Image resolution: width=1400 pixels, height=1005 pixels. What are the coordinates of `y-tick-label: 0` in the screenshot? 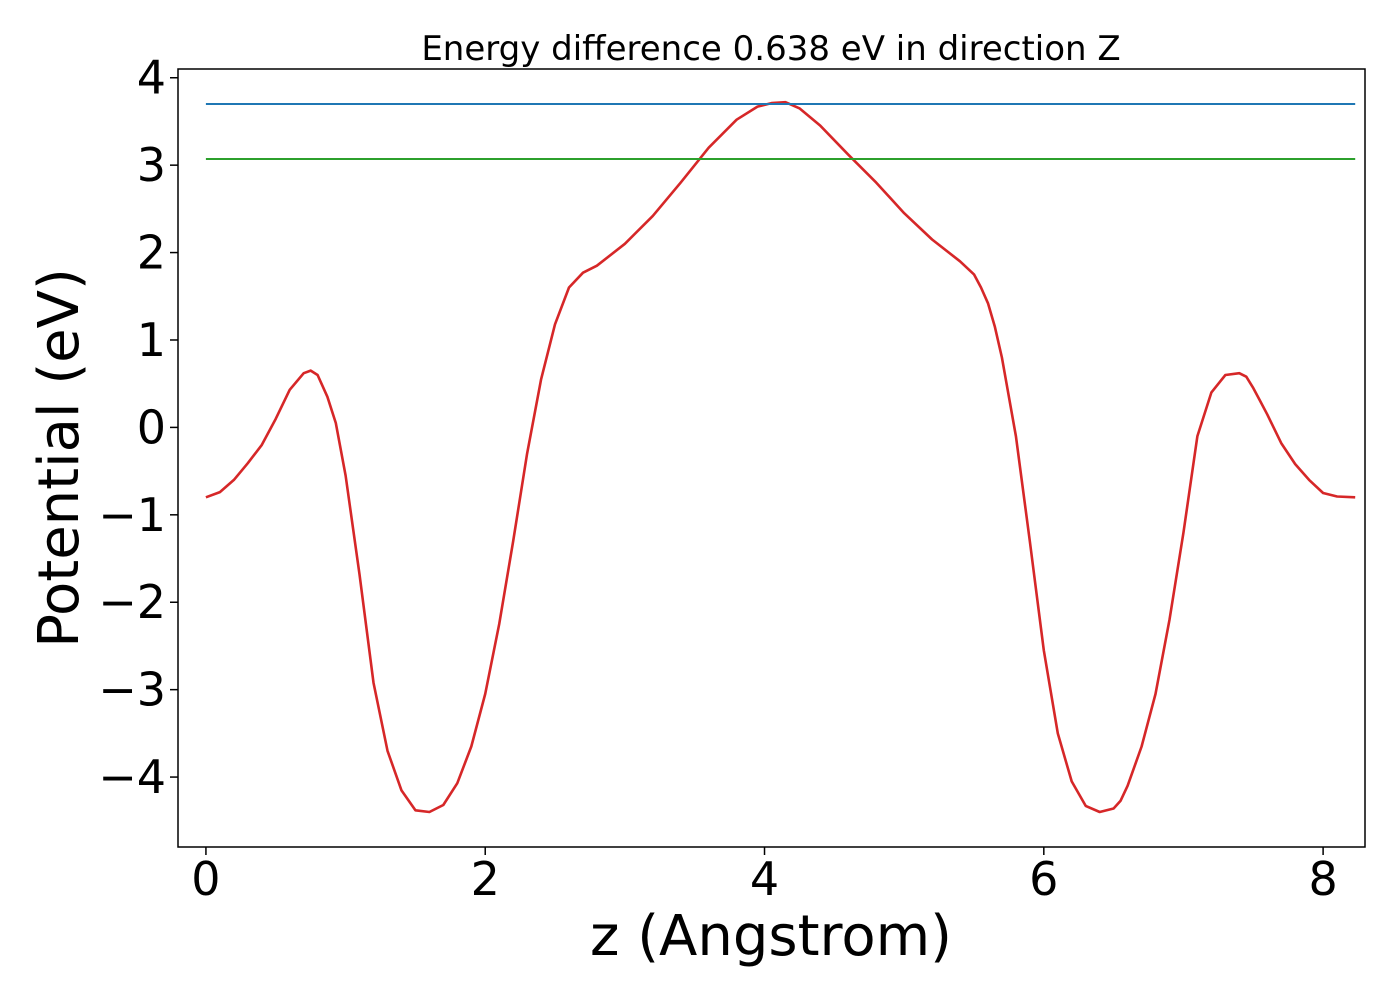 It's located at (151, 427).